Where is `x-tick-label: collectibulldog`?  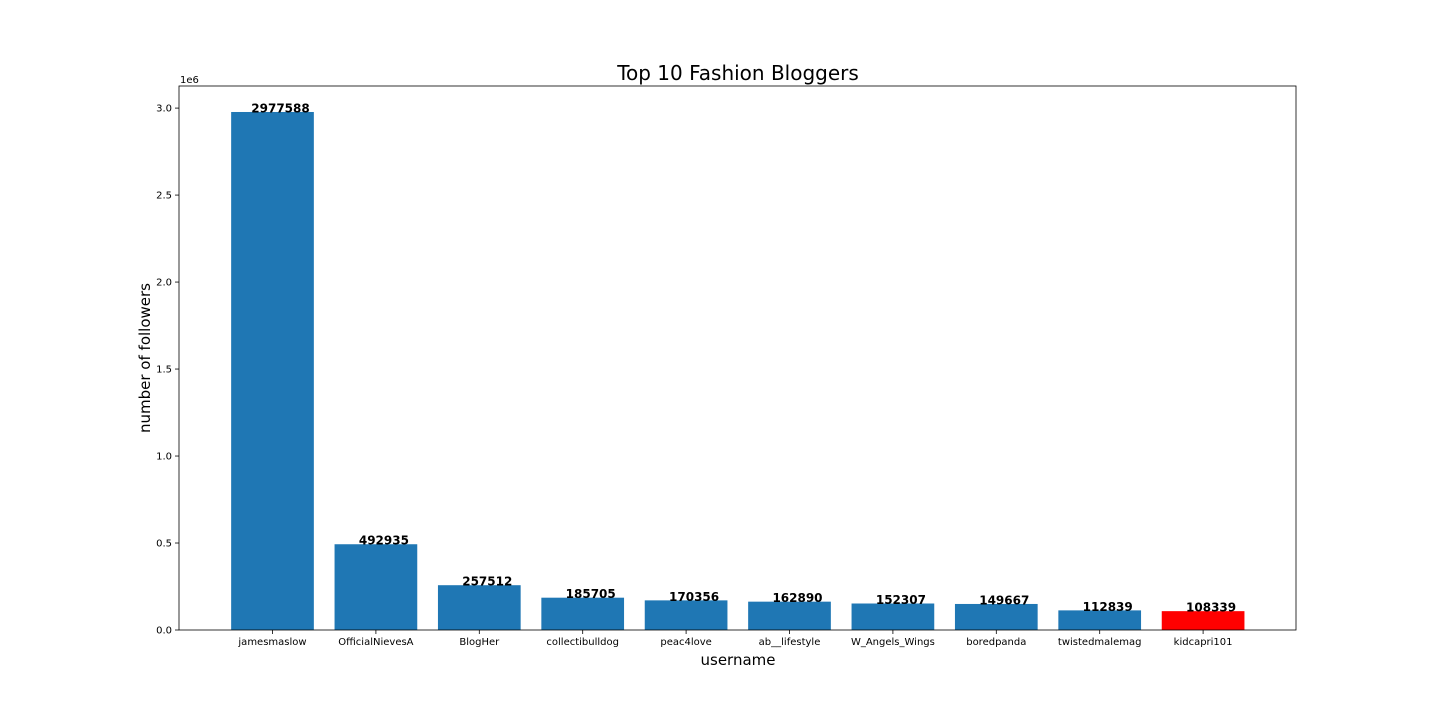
x-tick-label: collectibulldog is located at coordinates (582, 642).